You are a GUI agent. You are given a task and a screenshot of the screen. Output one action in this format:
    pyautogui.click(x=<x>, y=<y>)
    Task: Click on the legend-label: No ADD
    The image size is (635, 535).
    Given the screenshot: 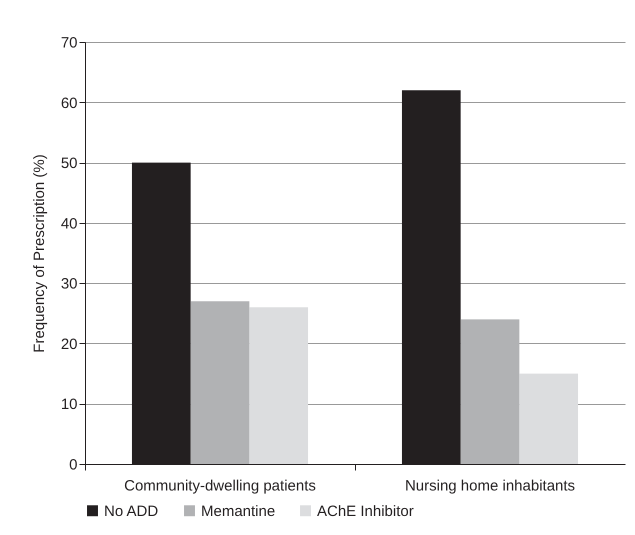 What is the action you would take?
    pyautogui.click(x=131, y=511)
    